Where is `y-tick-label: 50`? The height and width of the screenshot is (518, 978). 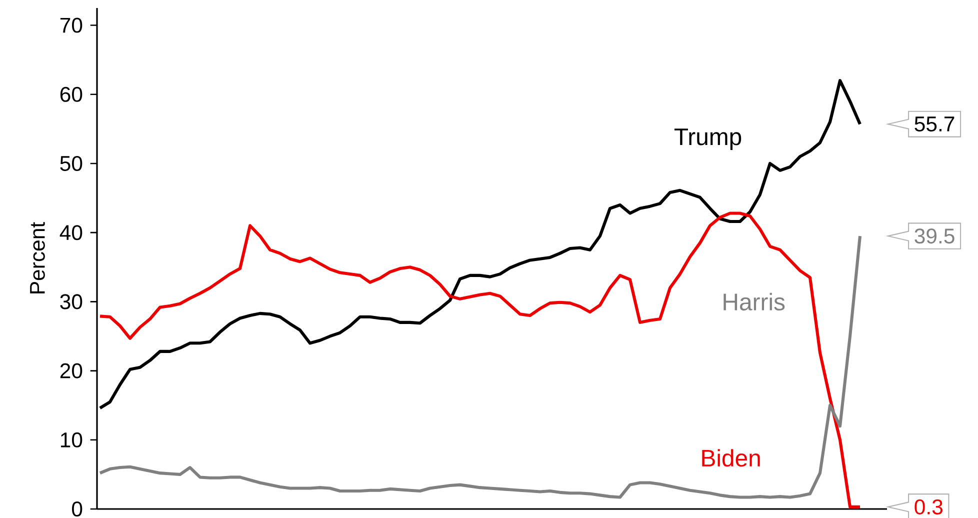
y-tick-label: 50 is located at coordinates (71, 164).